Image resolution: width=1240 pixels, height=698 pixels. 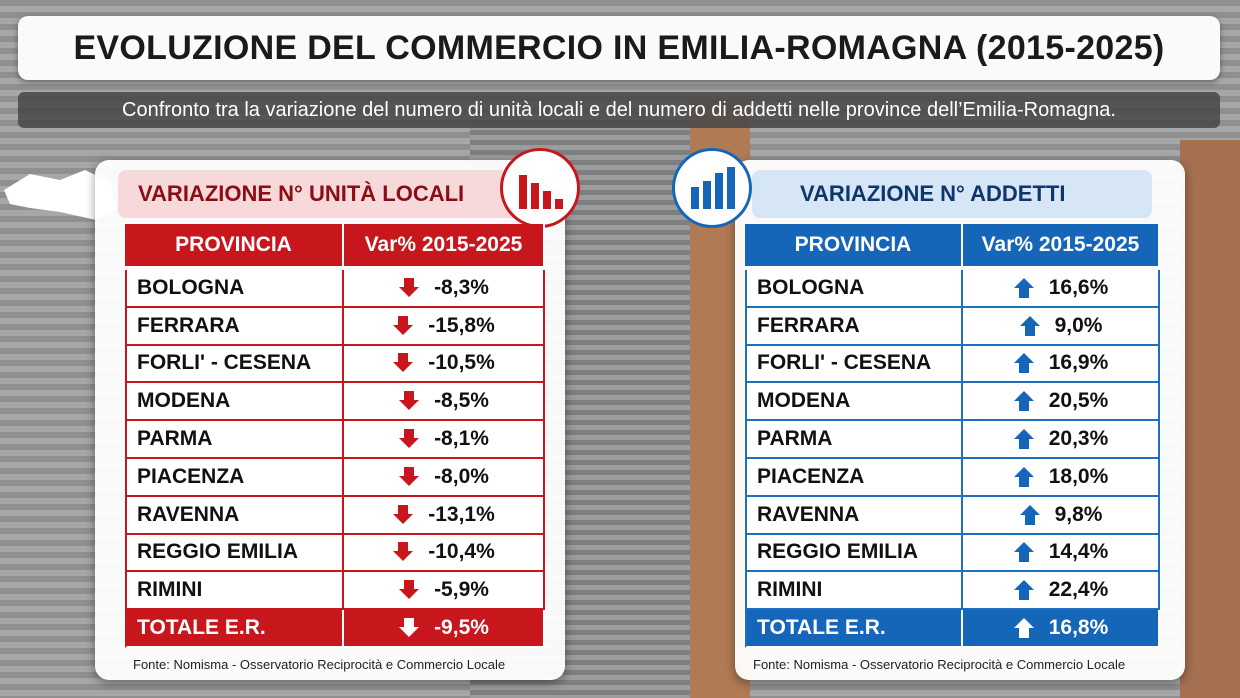 I want to click on variation-value: 22,4%, so click(x=1078, y=590).